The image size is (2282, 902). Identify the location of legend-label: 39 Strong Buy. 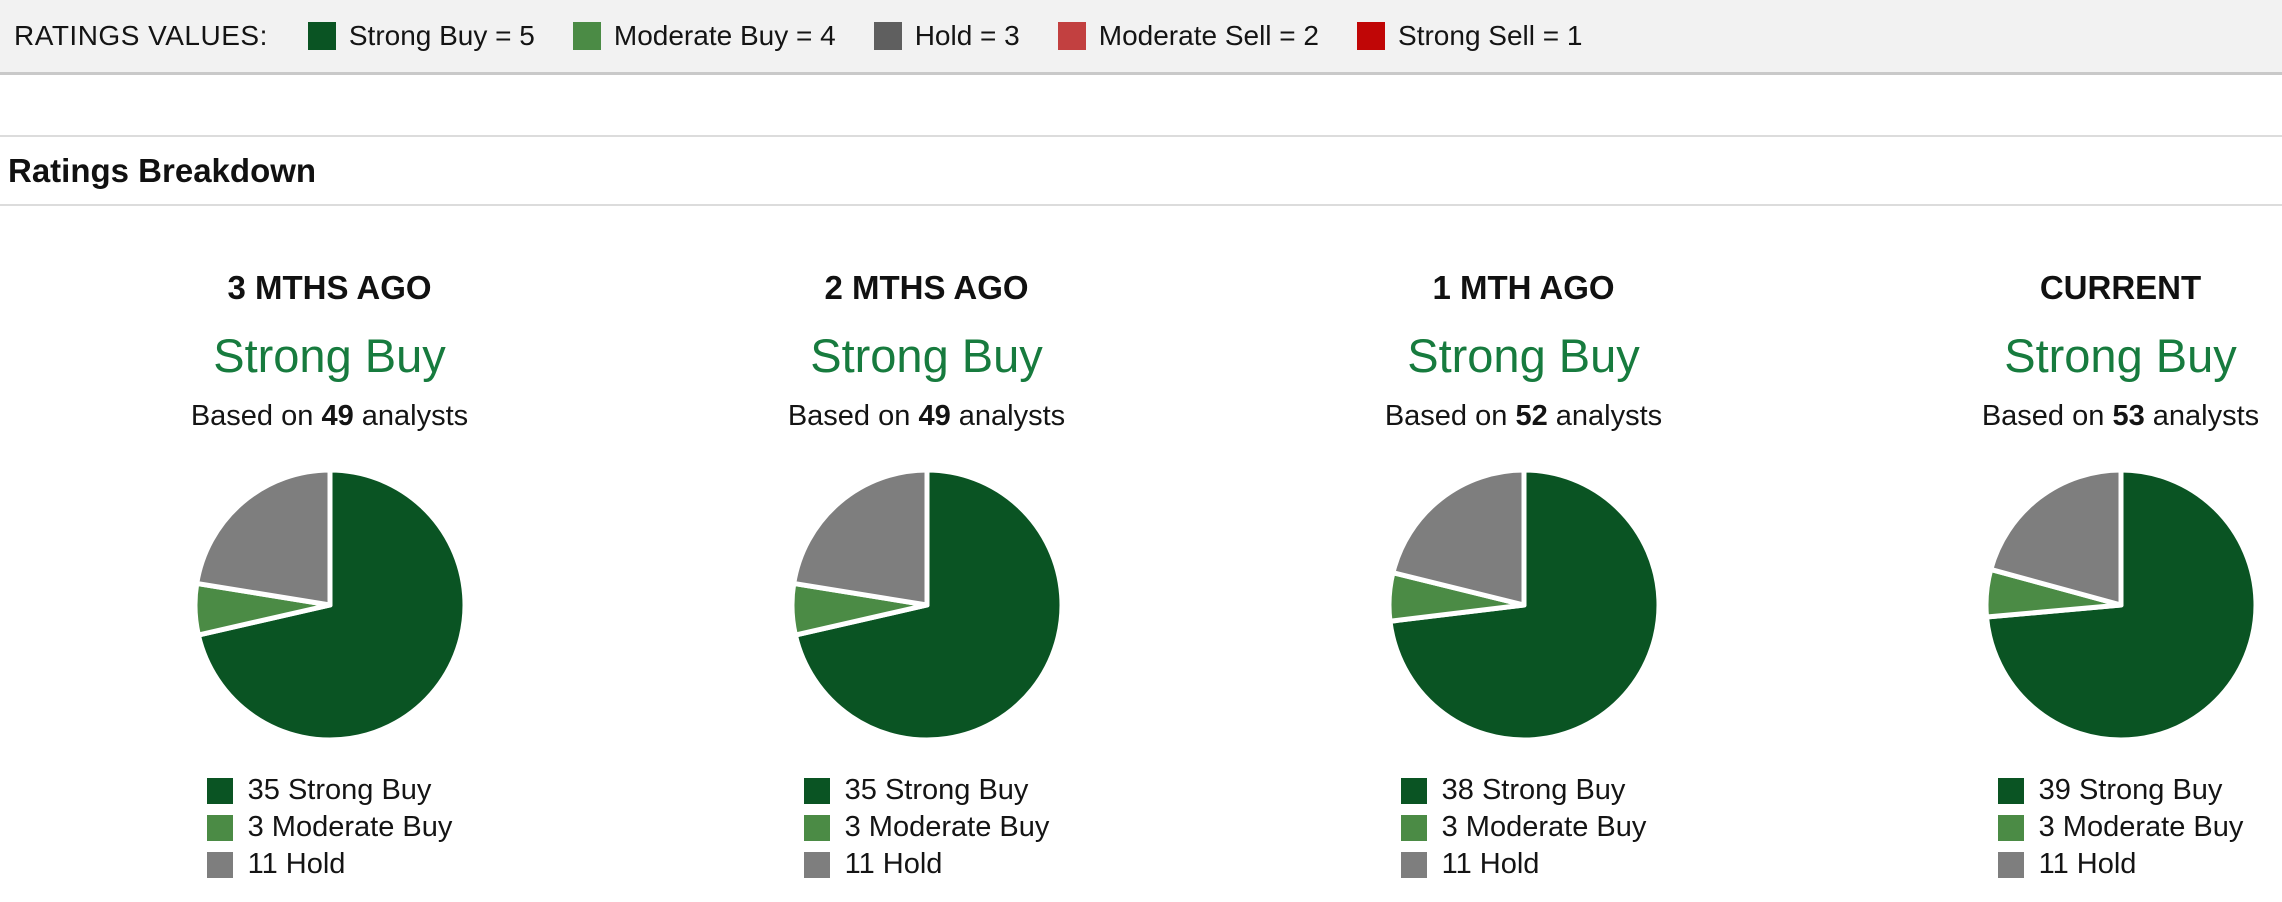
(2130, 790).